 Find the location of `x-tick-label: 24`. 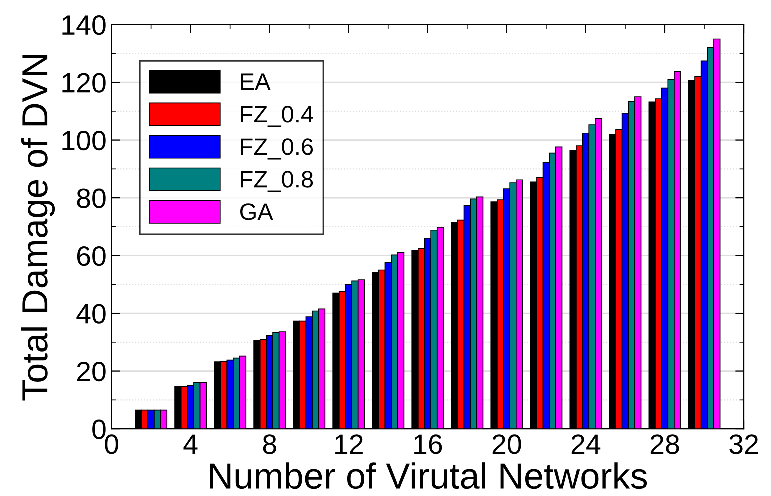

x-tick-label: 24 is located at coordinates (586, 444).